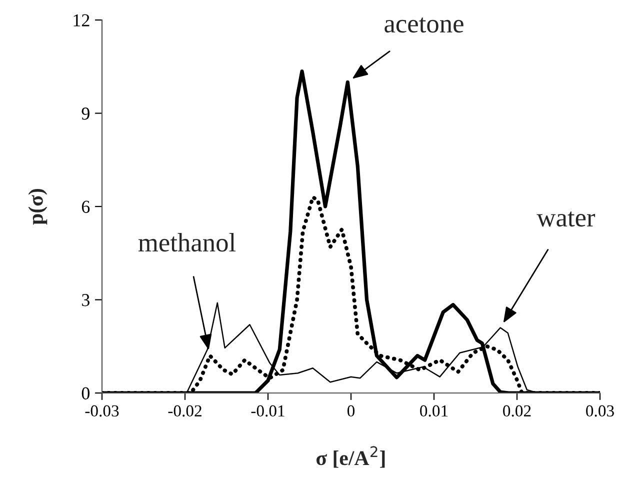 This screenshot has height=479, width=617. I want to click on annotation: water, so click(566, 219).